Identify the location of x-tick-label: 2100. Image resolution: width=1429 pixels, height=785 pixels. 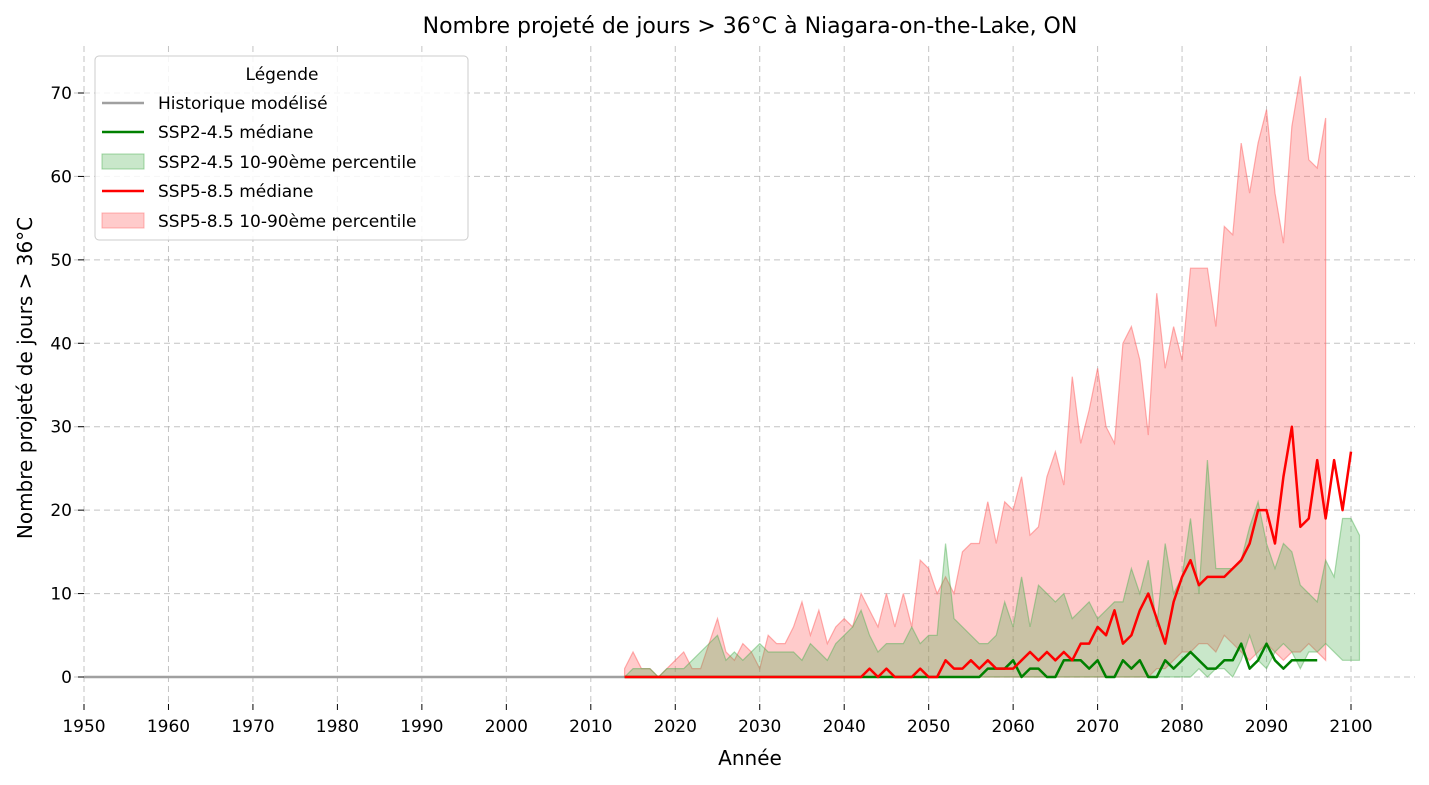
(1350, 727).